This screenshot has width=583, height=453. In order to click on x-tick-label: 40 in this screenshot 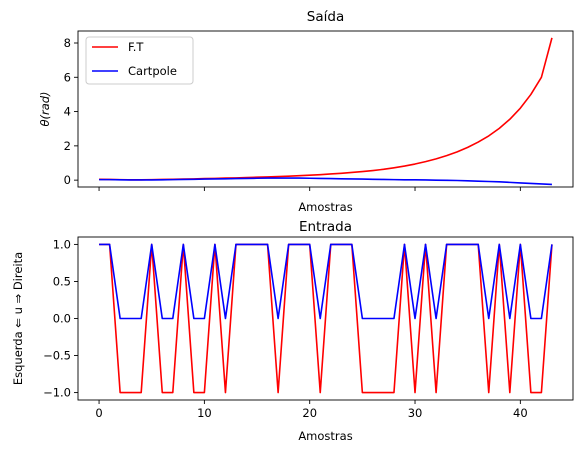, I will do `click(520, 413)`.